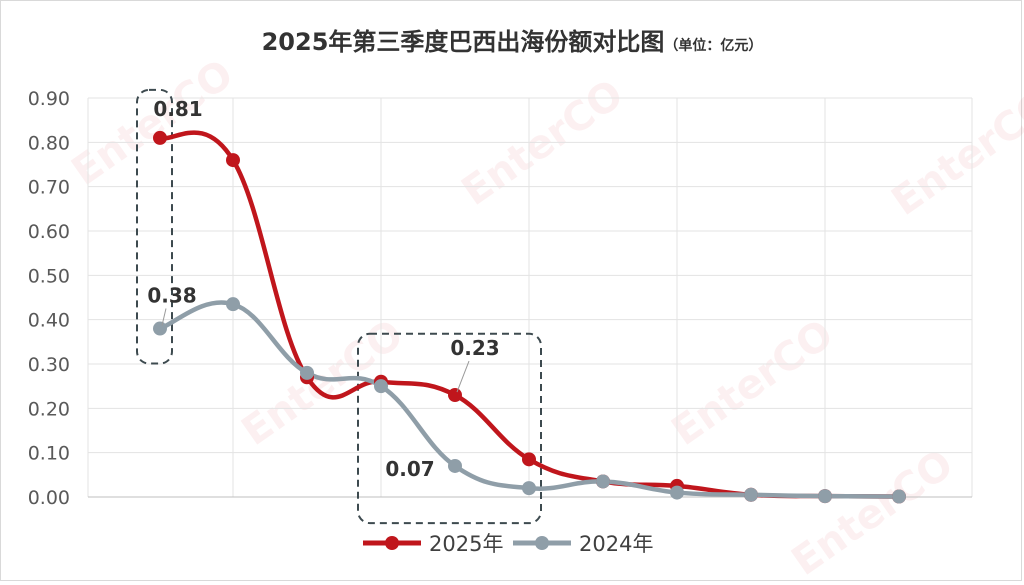 The height and width of the screenshot is (585, 1024). What do you see at coordinates (463, 42) in the screenshot?
I see `chart-title: 2025年第三季度巴西出海份额对比图` at bounding box center [463, 42].